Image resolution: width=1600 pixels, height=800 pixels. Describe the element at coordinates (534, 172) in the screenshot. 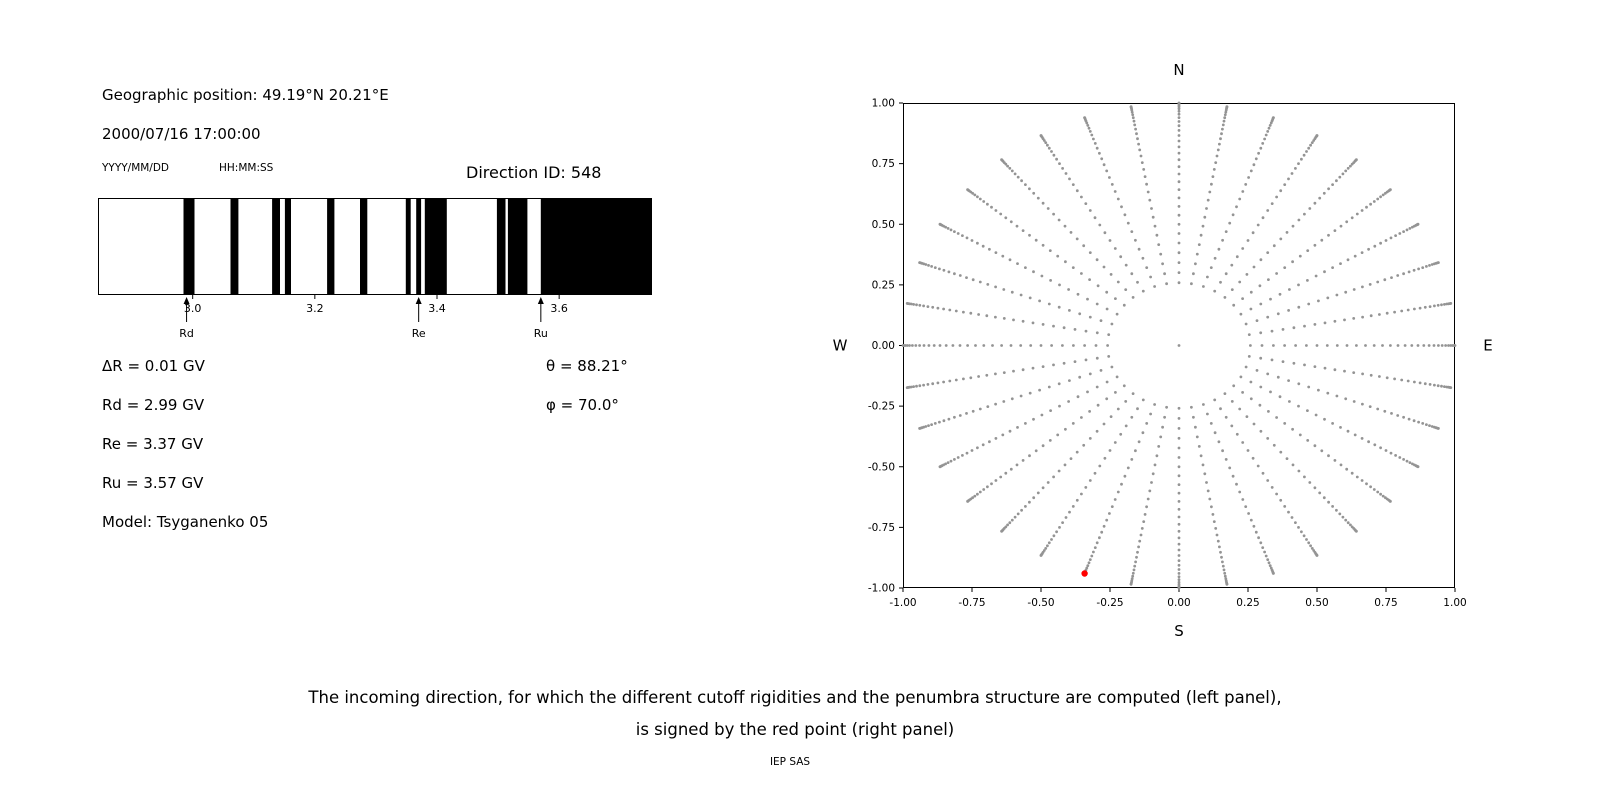

I see `direction-id: Direction ID: 548` at that location.